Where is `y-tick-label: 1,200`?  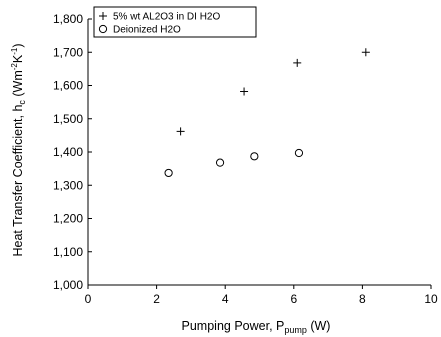 y-tick-label: 1,200 is located at coordinates (68, 219).